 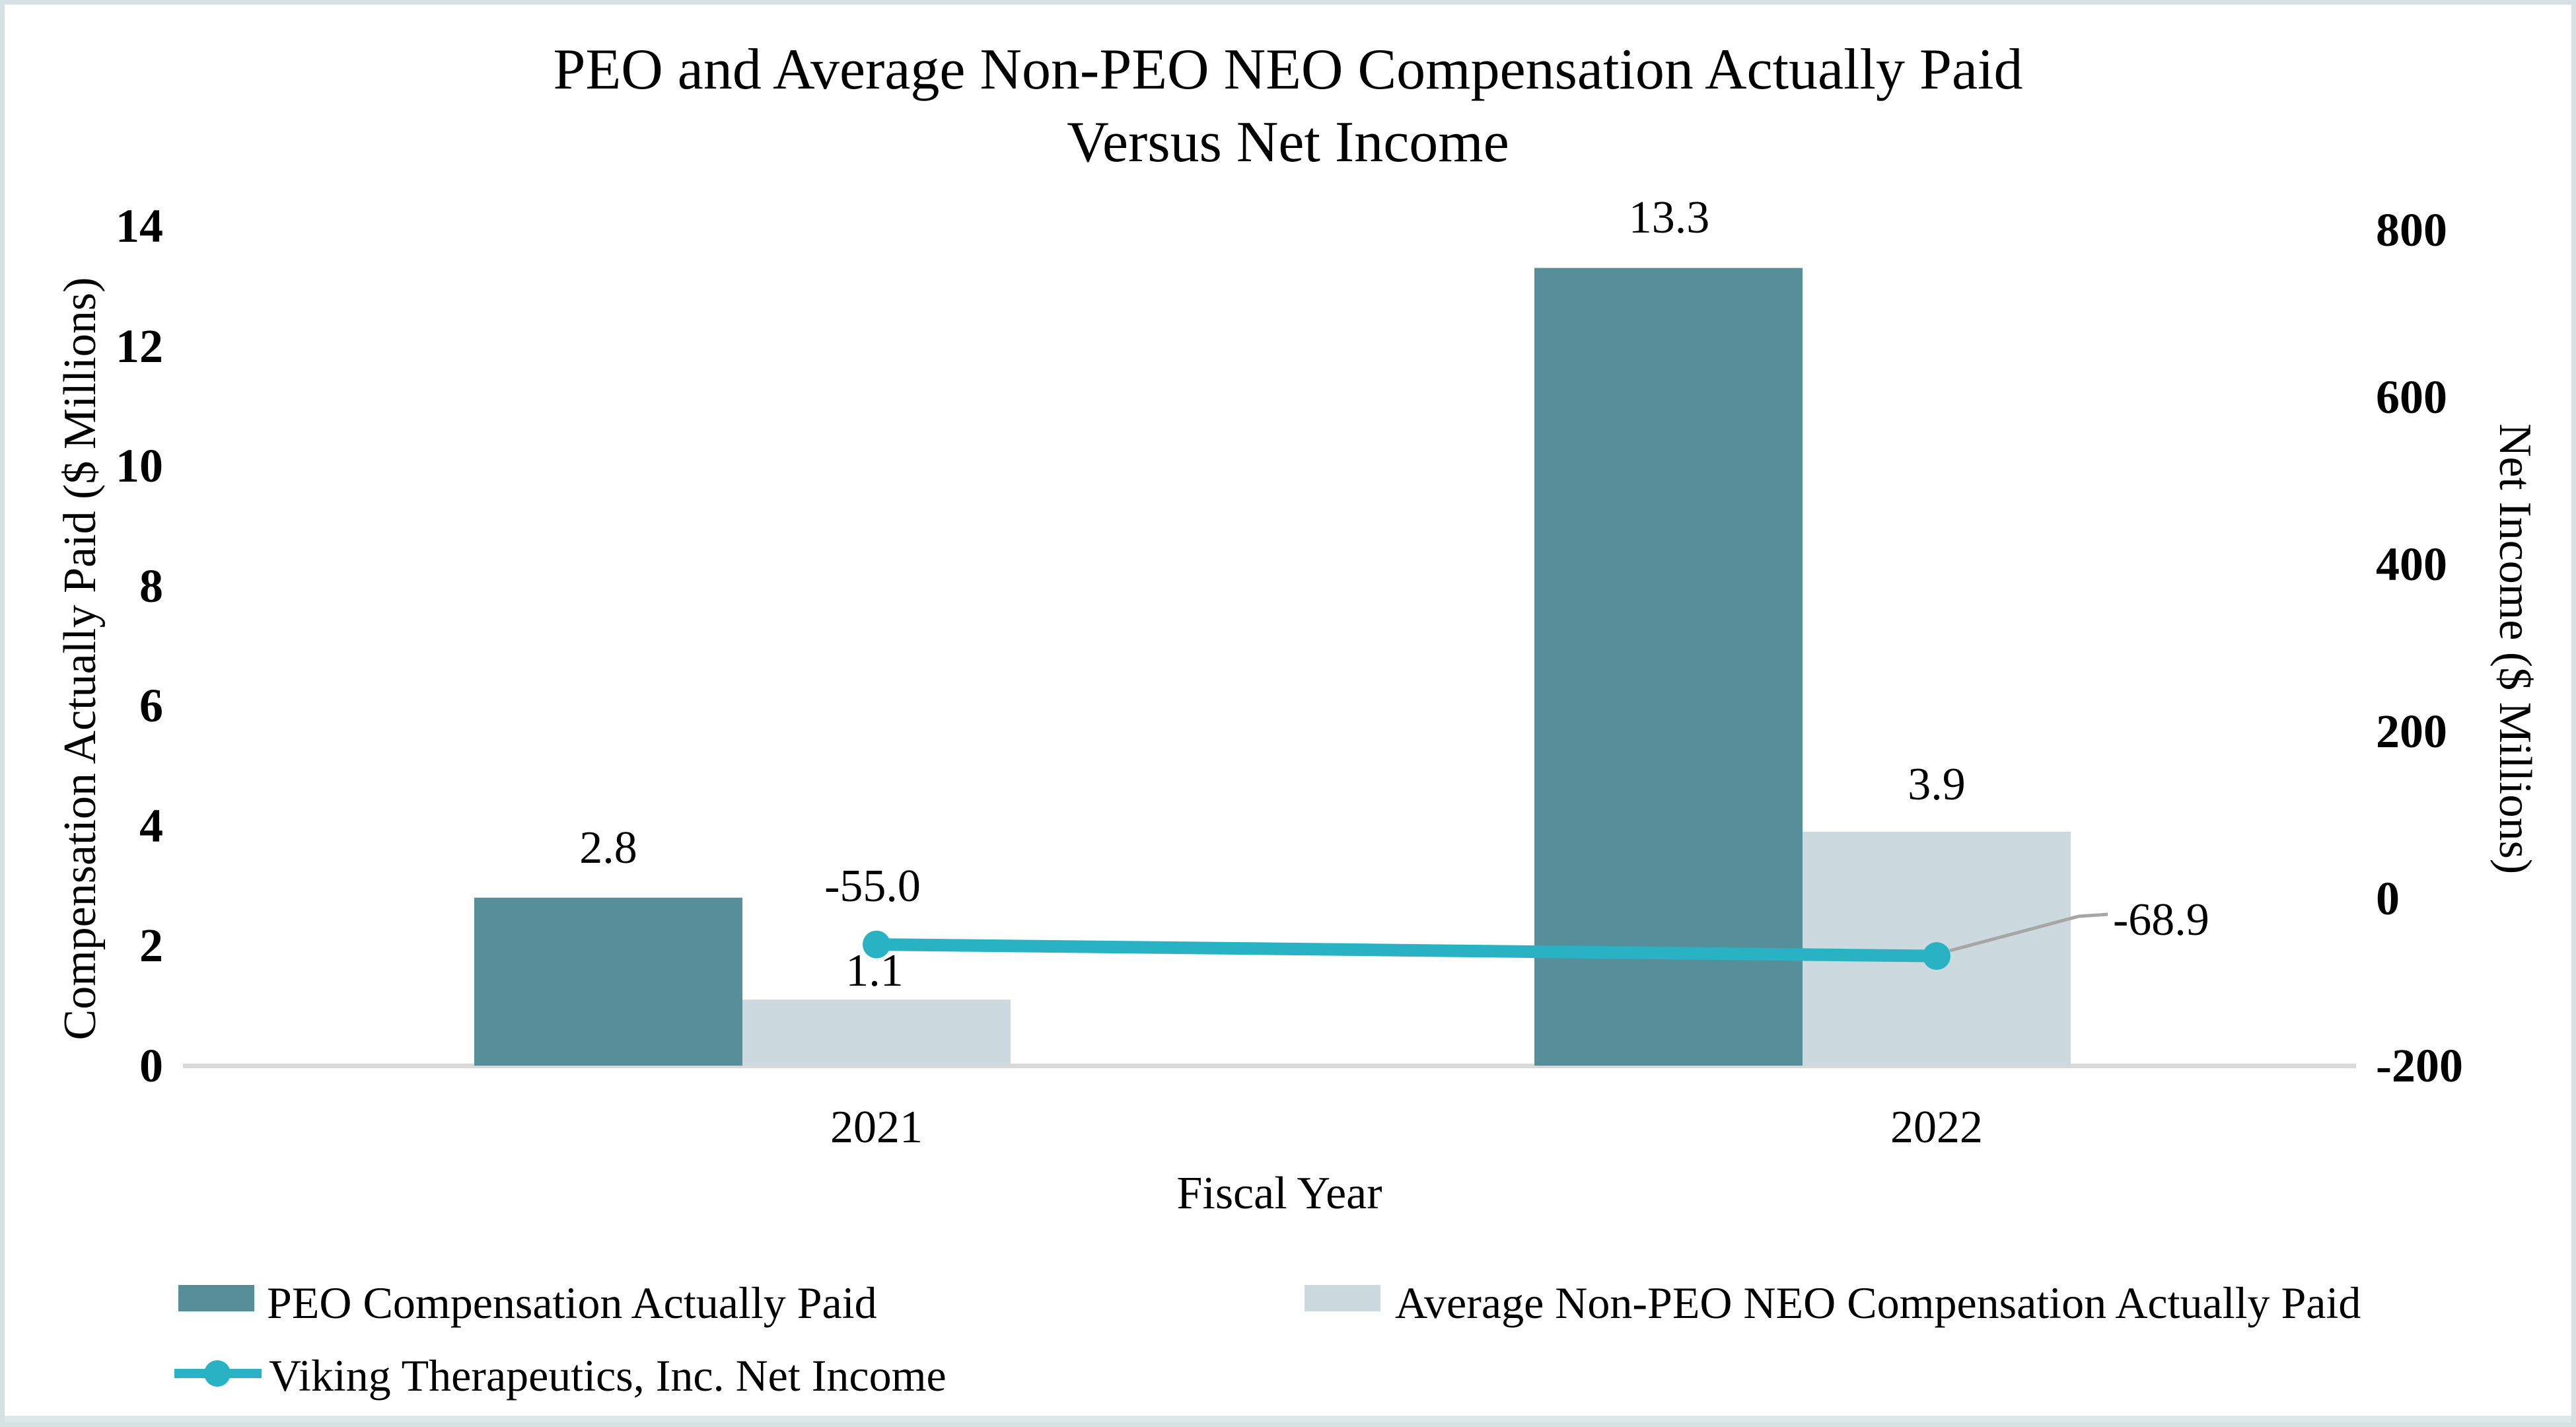 I want to click on bar-peo-2021, so click(x=608, y=981).